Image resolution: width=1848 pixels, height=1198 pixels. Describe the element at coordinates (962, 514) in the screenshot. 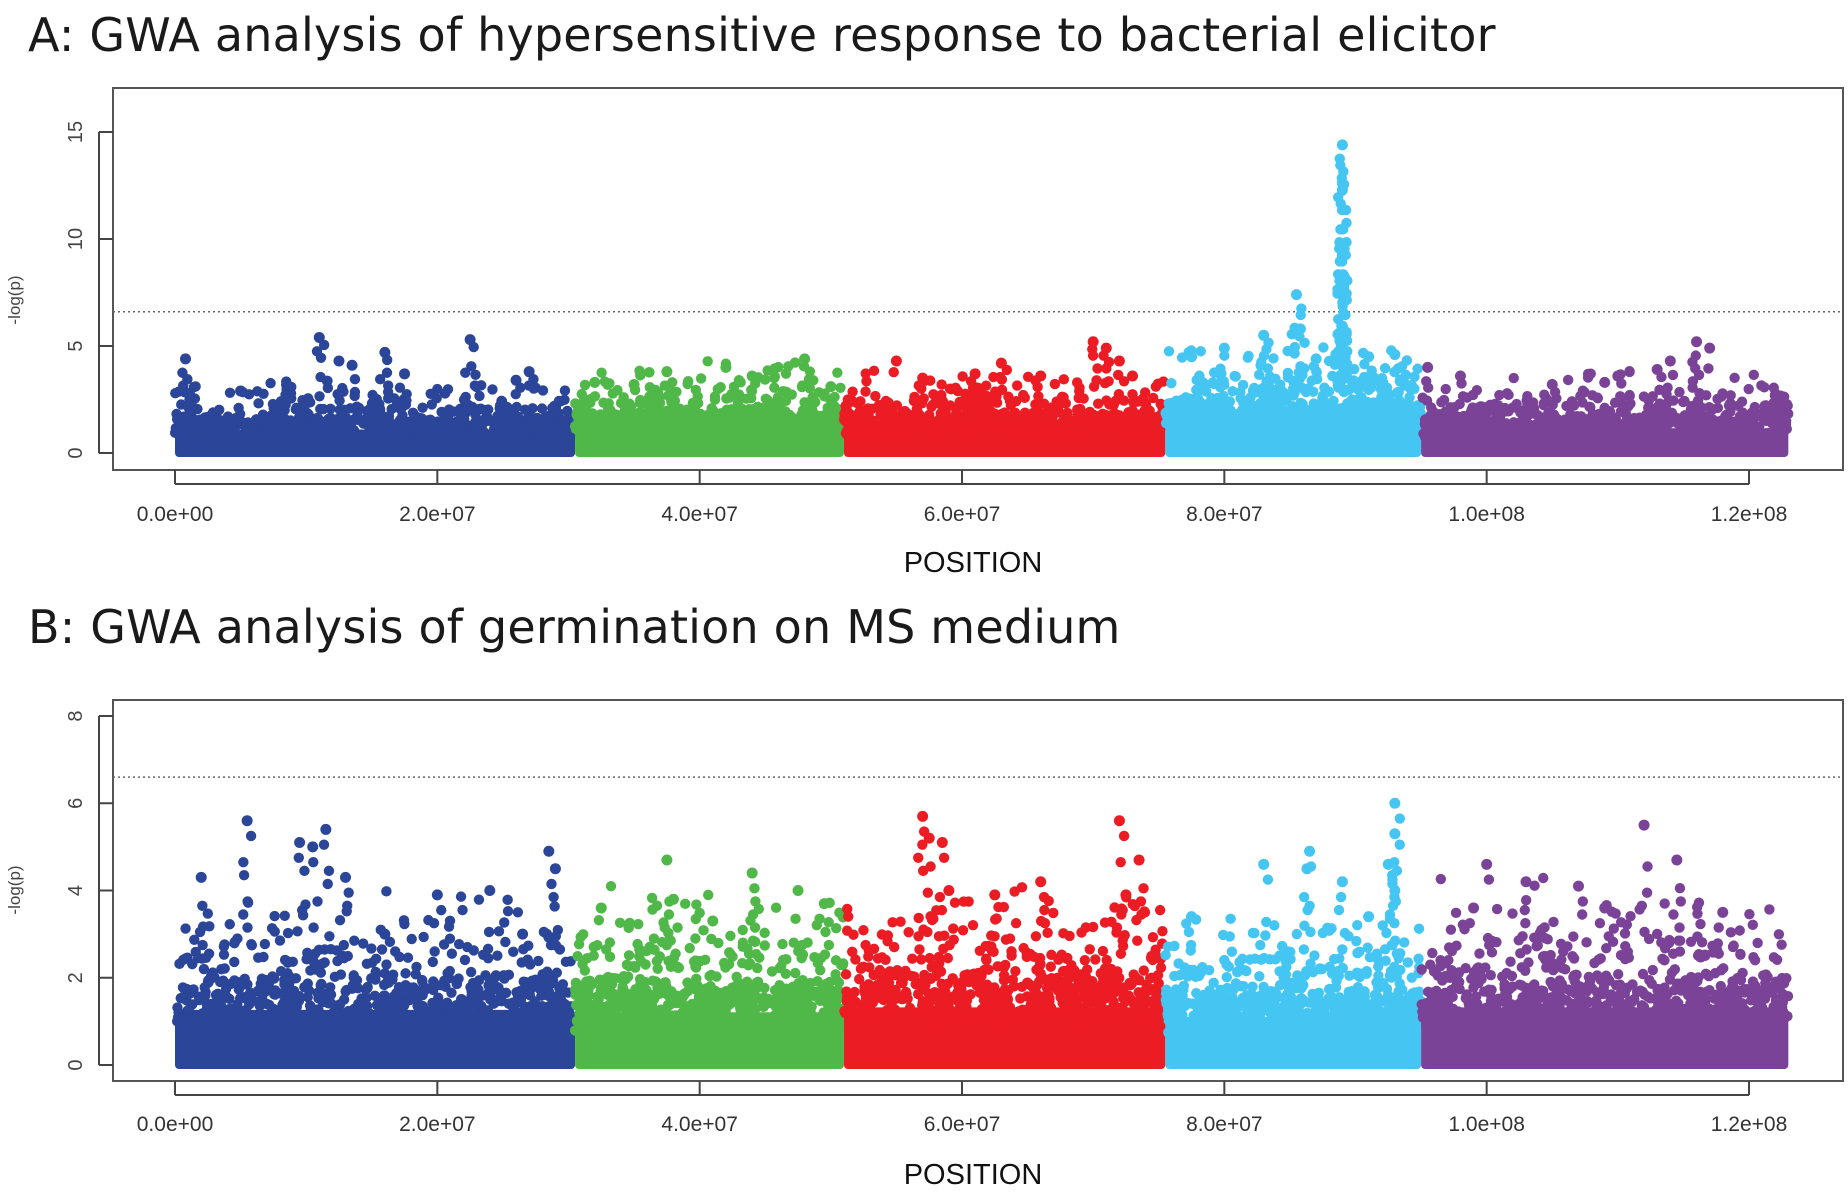

I see `x-tick-label: 6.0e+07` at that location.